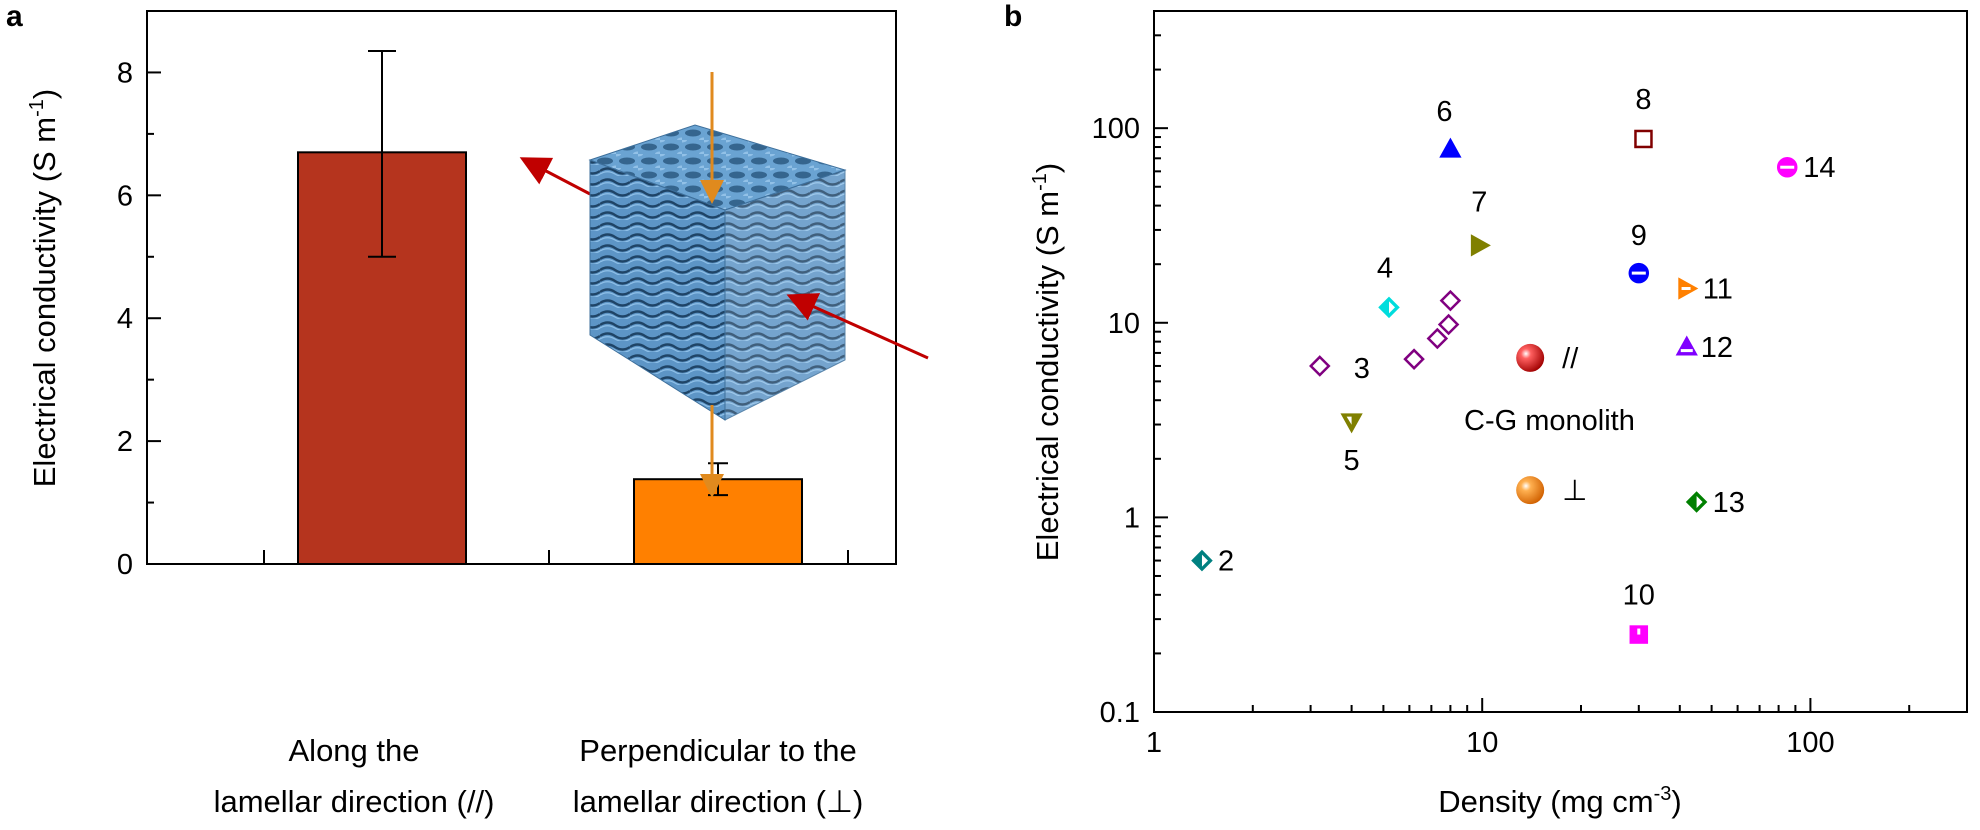  What do you see at coordinates (1444, 112) in the screenshot?
I see `point-label: 6` at bounding box center [1444, 112].